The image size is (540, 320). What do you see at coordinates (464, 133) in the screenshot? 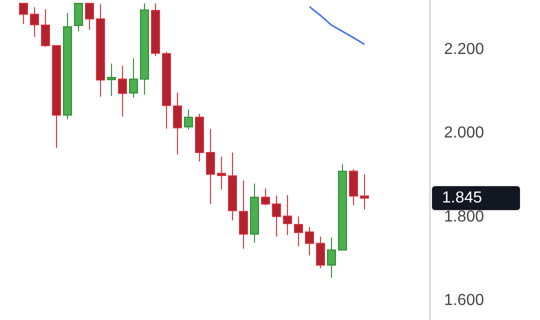
I see `y-tick-label: 2.000` at bounding box center [464, 133].